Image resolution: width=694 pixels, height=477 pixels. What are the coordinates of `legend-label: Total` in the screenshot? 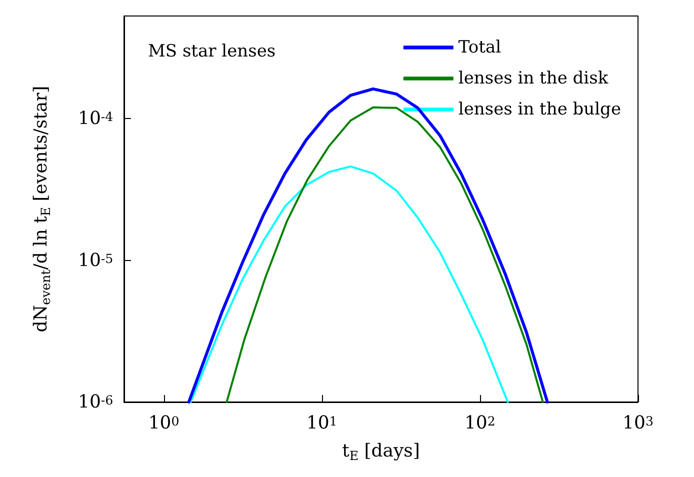 It's located at (480, 48).